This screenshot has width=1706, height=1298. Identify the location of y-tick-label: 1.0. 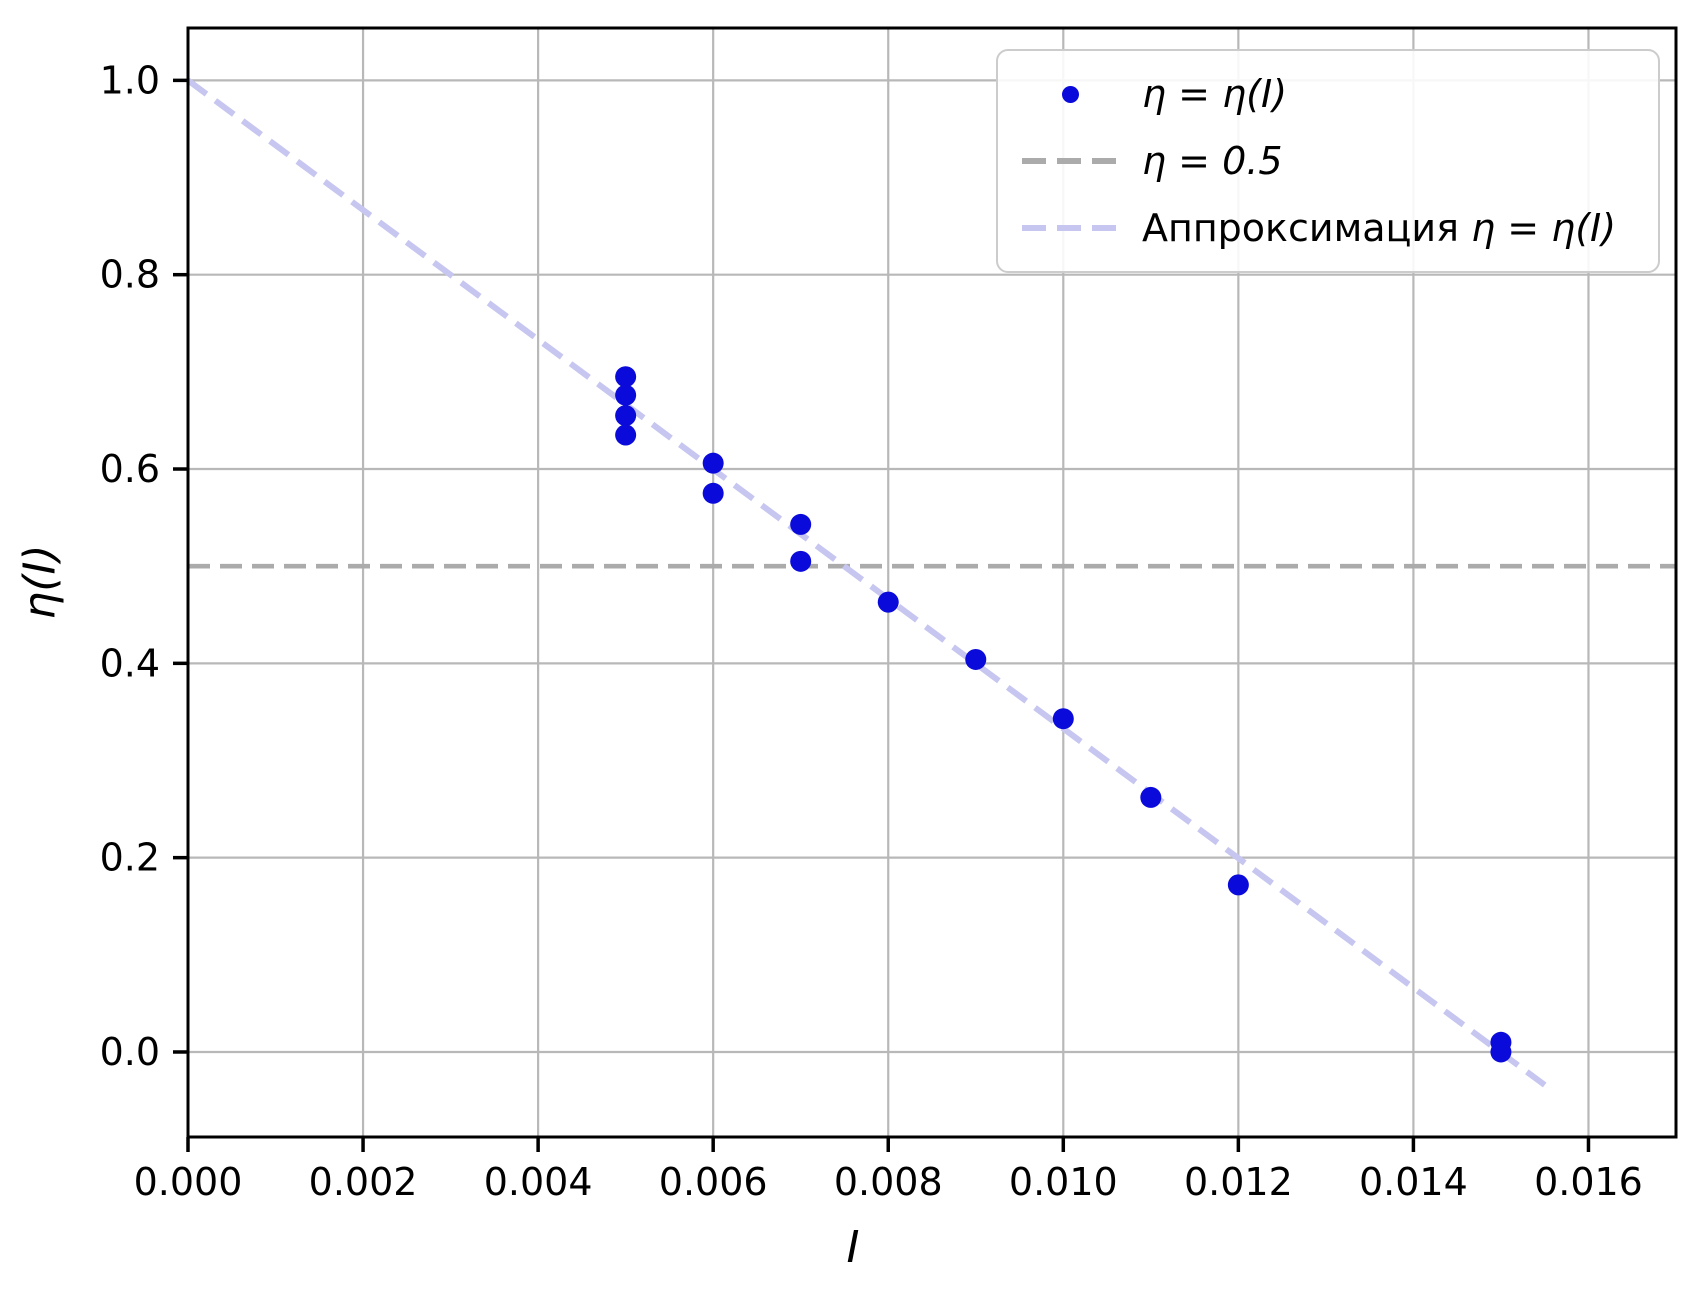
(130, 80).